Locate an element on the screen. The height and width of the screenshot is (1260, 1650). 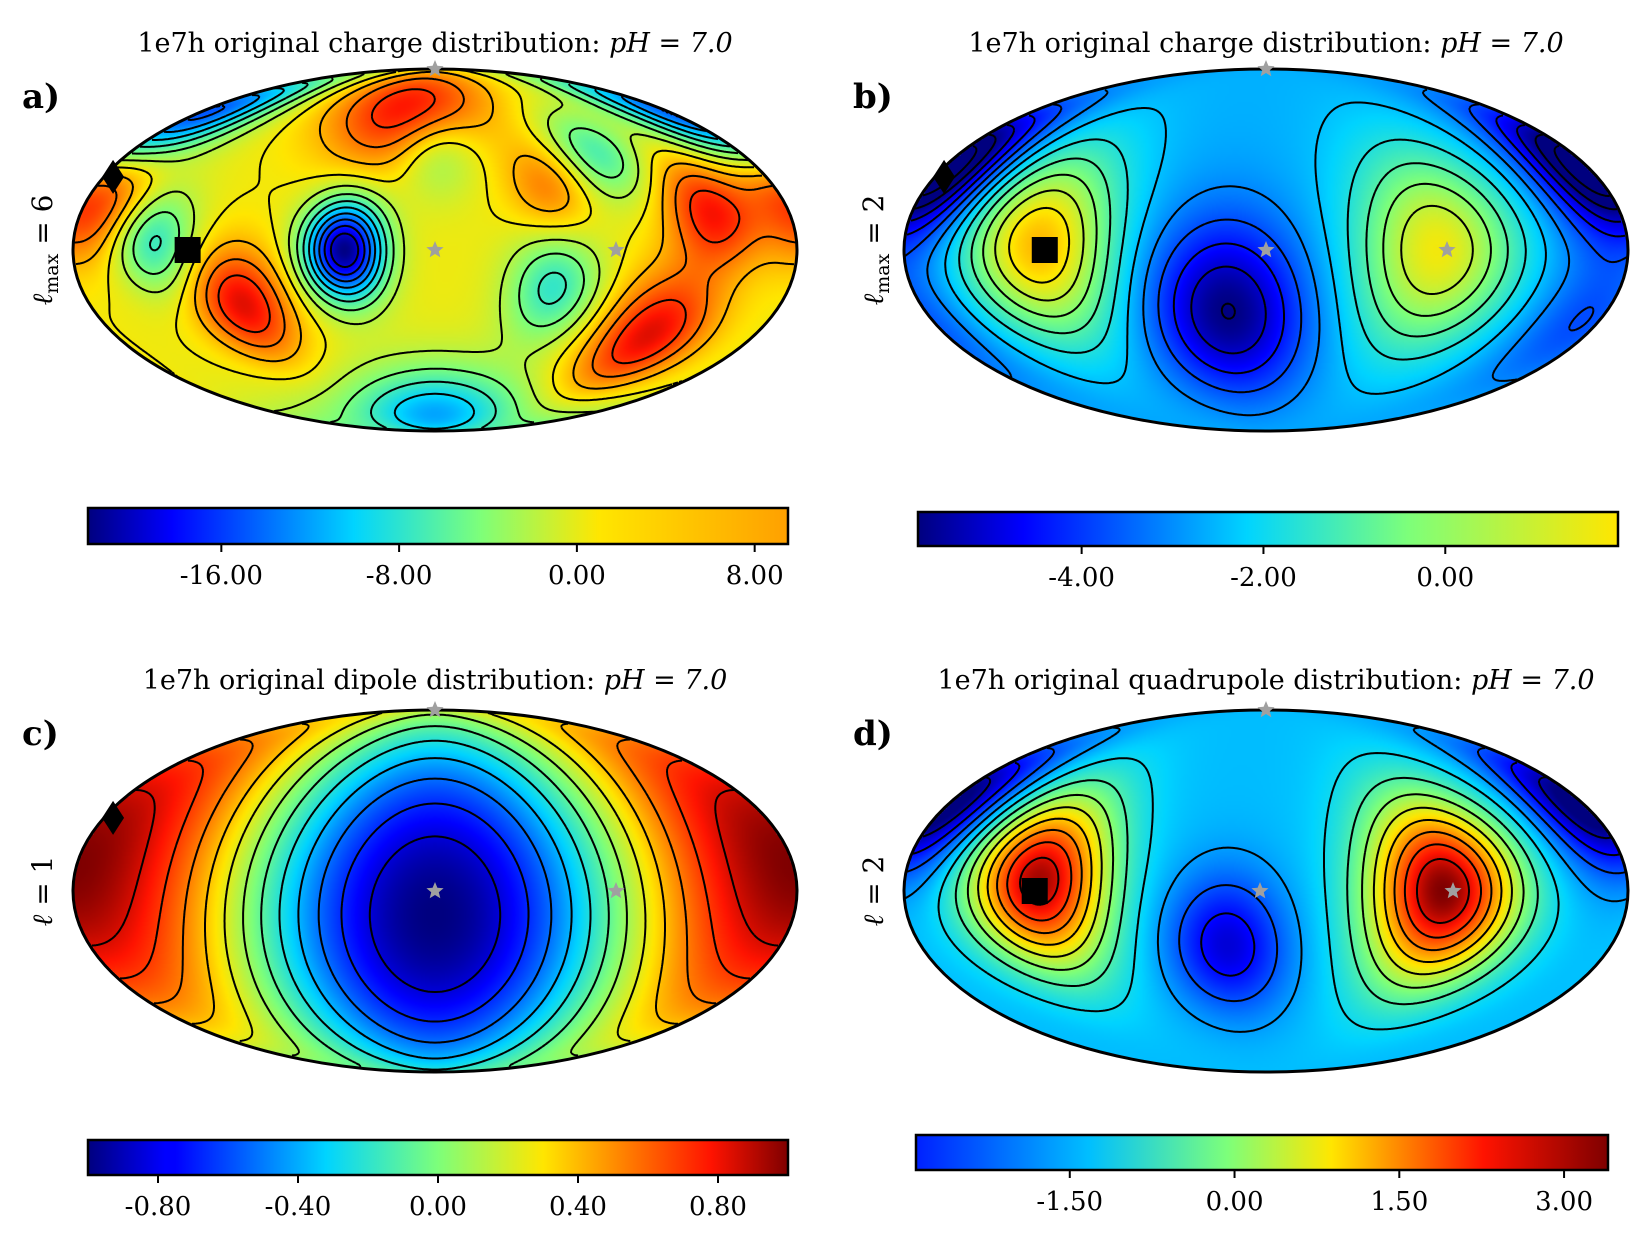
panel-d-ylabel: ℓ = 2 is located at coordinates (873, 891).